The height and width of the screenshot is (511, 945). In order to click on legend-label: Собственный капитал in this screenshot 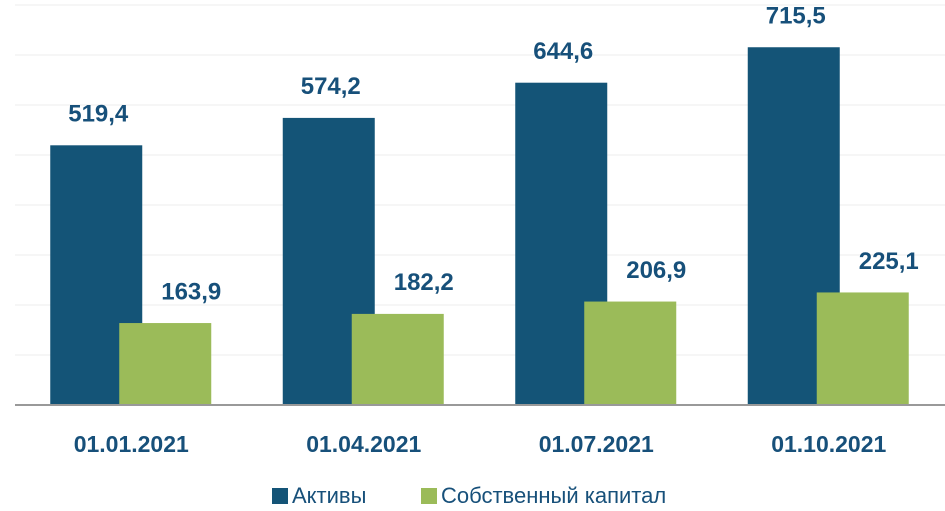, I will do `click(553, 495)`.